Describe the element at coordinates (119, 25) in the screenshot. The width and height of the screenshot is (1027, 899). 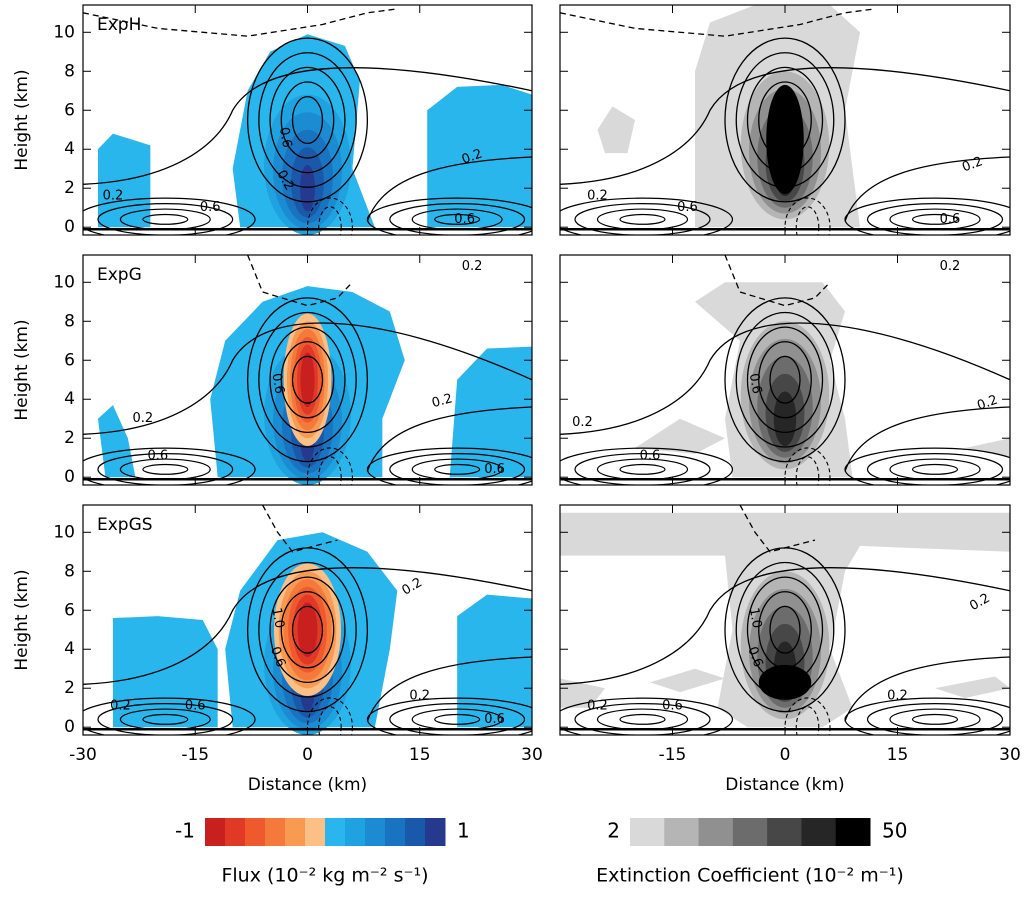
I see `panel-title: ExpH` at that location.